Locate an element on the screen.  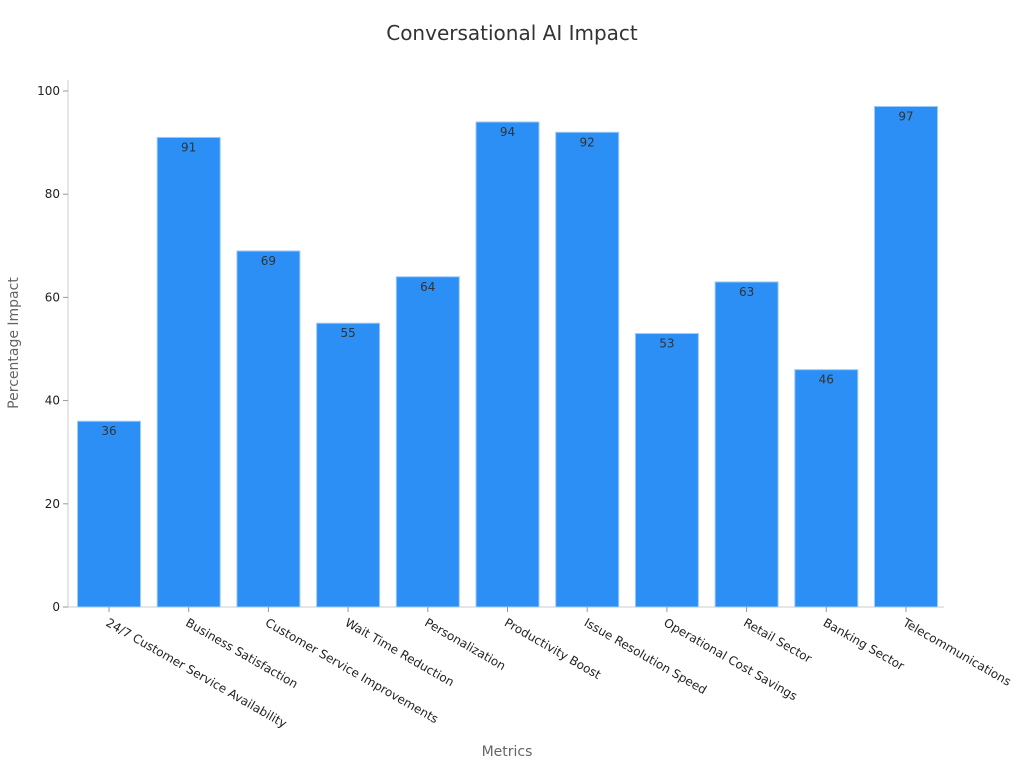
y-axis-ticks: 0 20 40 60 80 100 is located at coordinates (52, 349).